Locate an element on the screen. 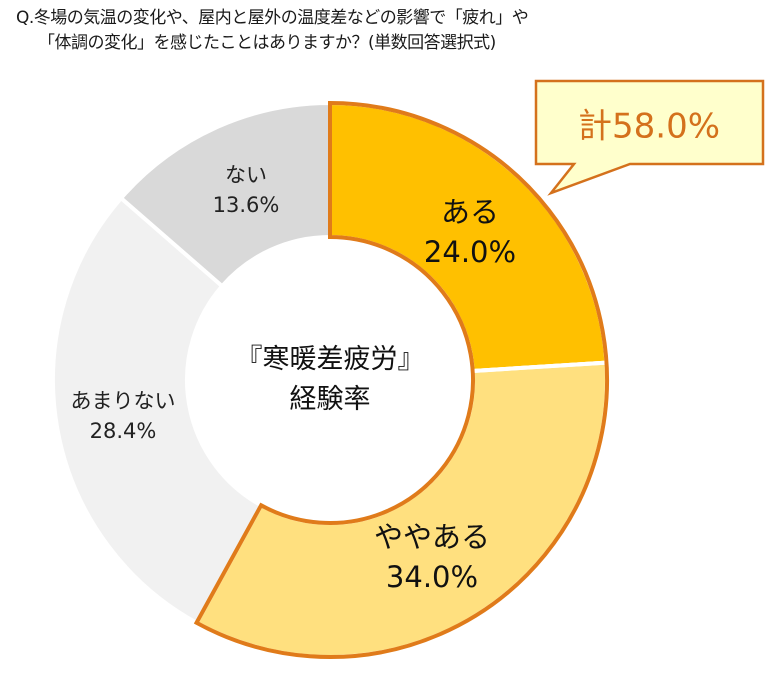 This screenshot has width=780, height=681. callout-bubble is located at coordinates (649, 137).